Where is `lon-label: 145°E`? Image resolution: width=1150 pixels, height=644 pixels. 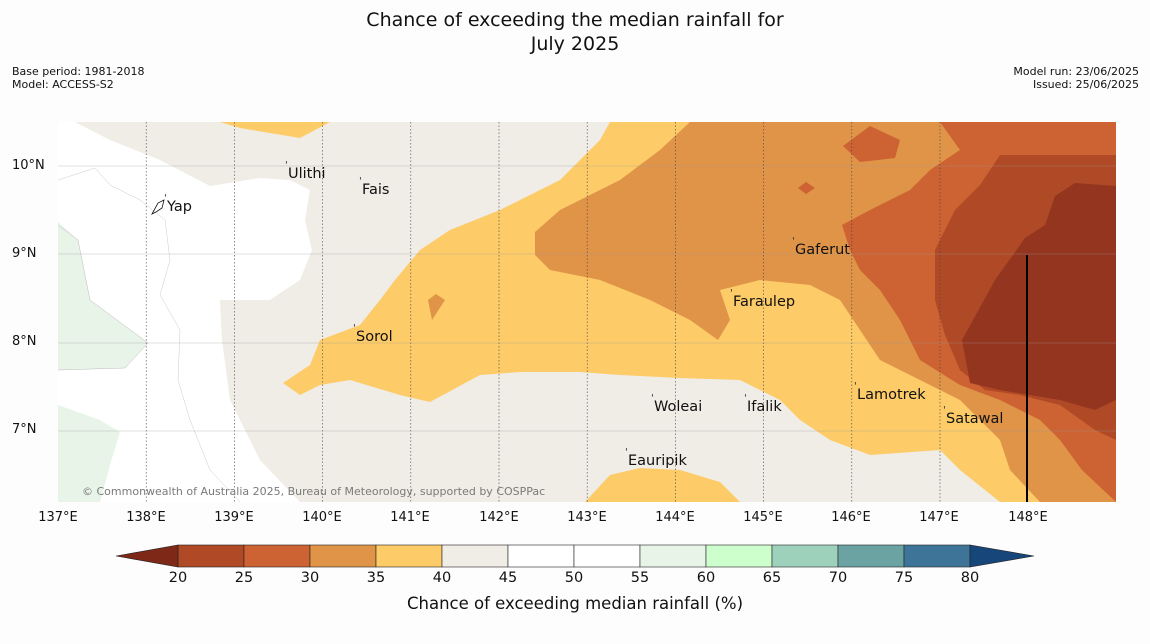
lon-label: 145°E is located at coordinates (763, 517).